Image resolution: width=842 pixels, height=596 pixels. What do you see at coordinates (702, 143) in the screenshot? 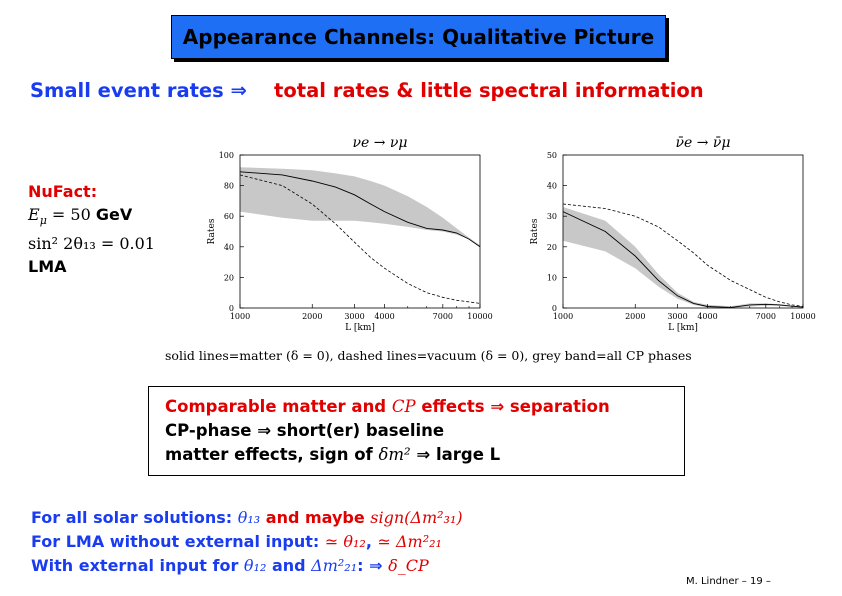
I see `chart-title: ν̄e → ν̄μ` at bounding box center [702, 143].